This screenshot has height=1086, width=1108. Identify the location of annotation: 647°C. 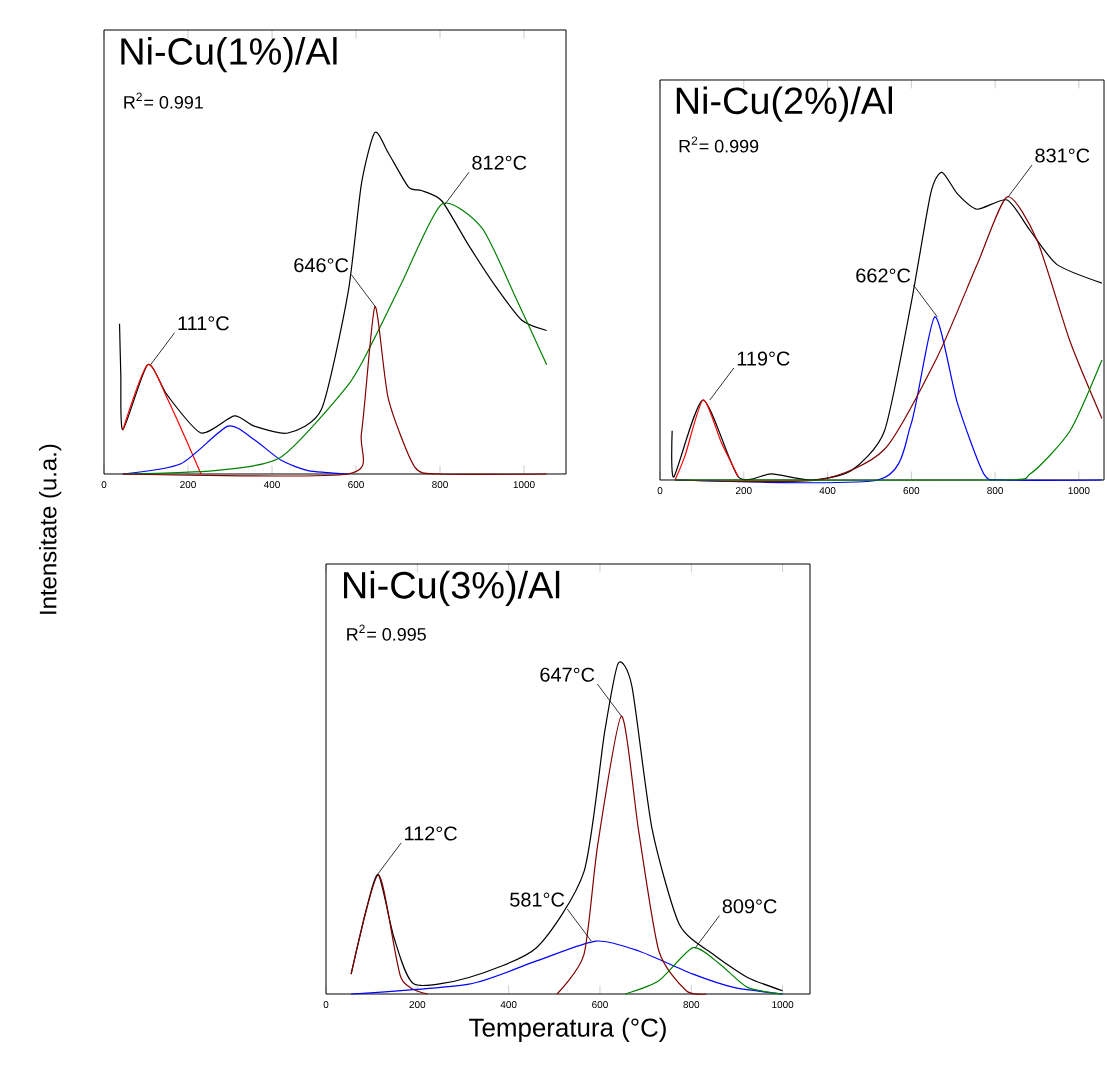
(567, 674).